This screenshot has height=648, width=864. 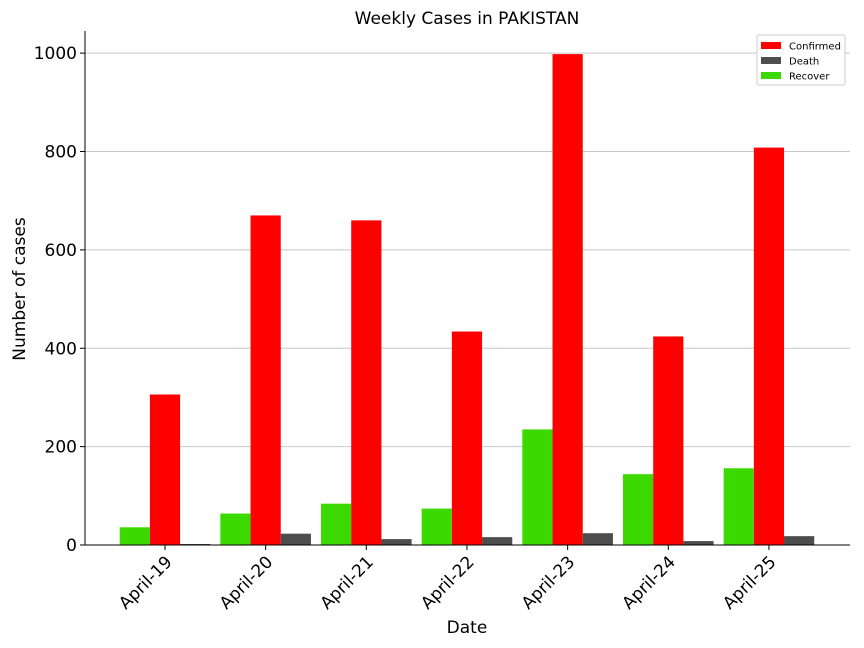 I want to click on y-tick-label: 1000, so click(x=55, y=54).